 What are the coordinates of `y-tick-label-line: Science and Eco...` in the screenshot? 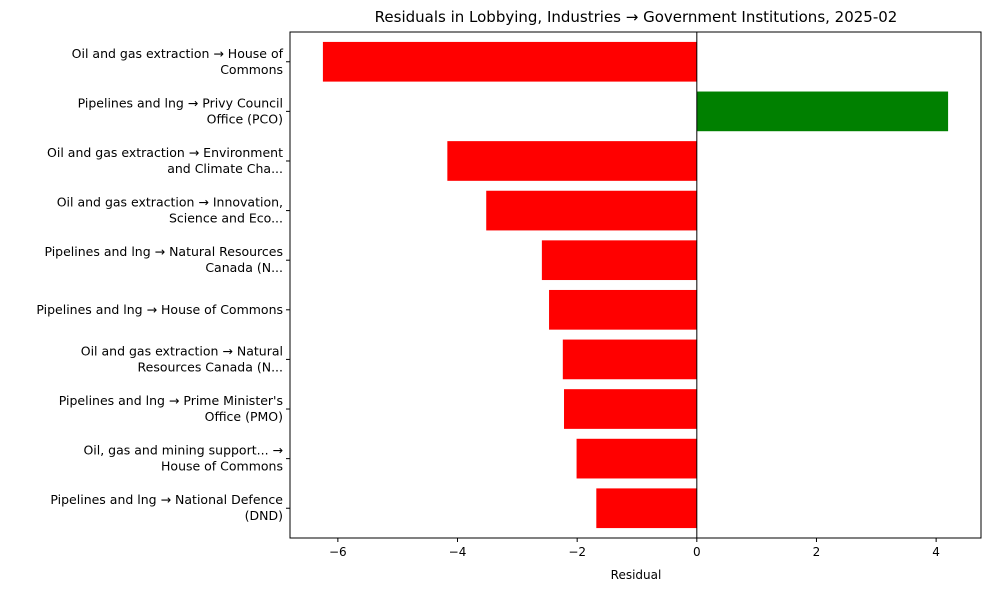 It's located at (226, 218).